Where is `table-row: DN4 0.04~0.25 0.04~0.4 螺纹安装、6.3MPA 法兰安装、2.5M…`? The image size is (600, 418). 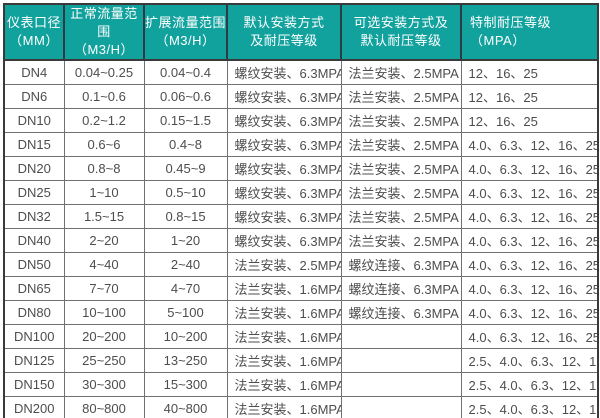 table-row: DN4 0.04~0.25 0.04~0.4 螺纹安装、6.3MPA 法兰安装、2.5M… is located at coordinates (301, 72).